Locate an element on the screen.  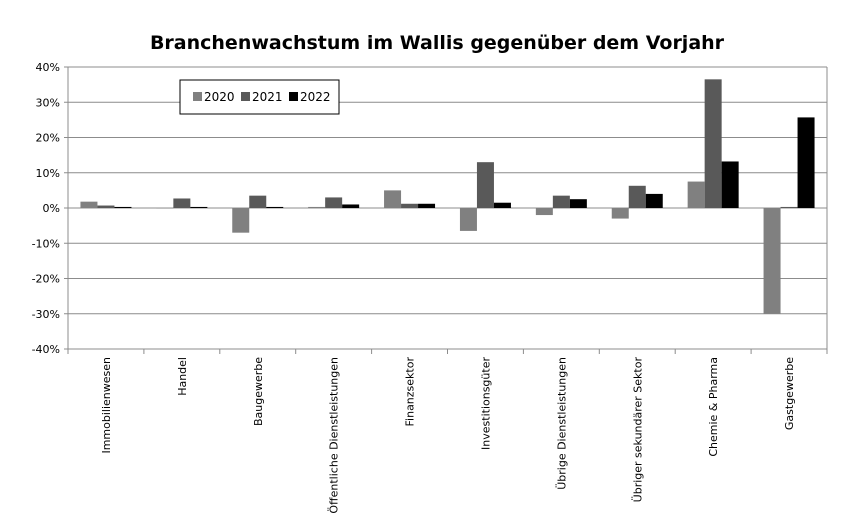
y-tick-label: 20% is located at coordinates (48, 138).